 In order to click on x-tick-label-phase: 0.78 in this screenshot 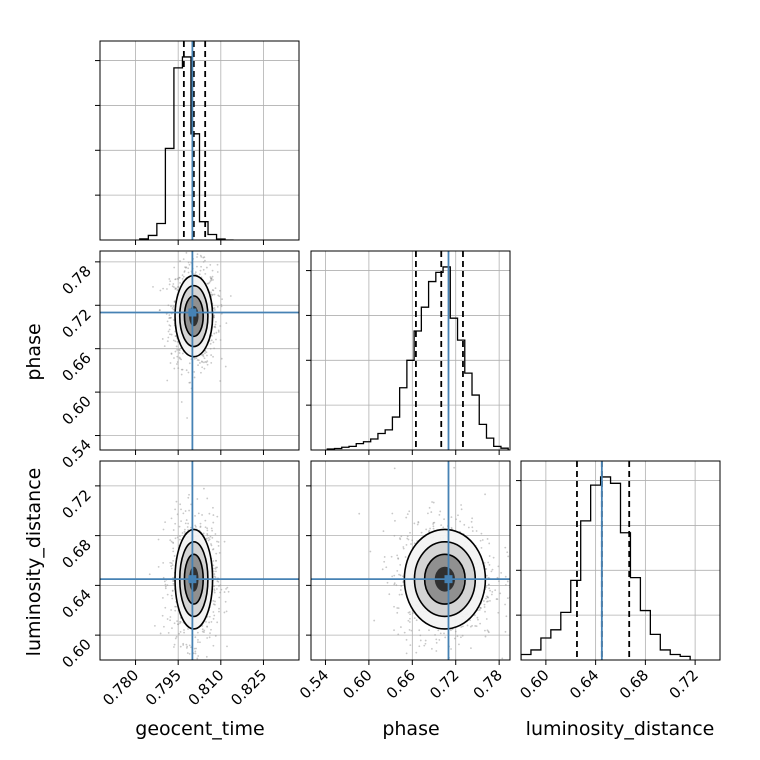, I will do `click(488, 684)`.